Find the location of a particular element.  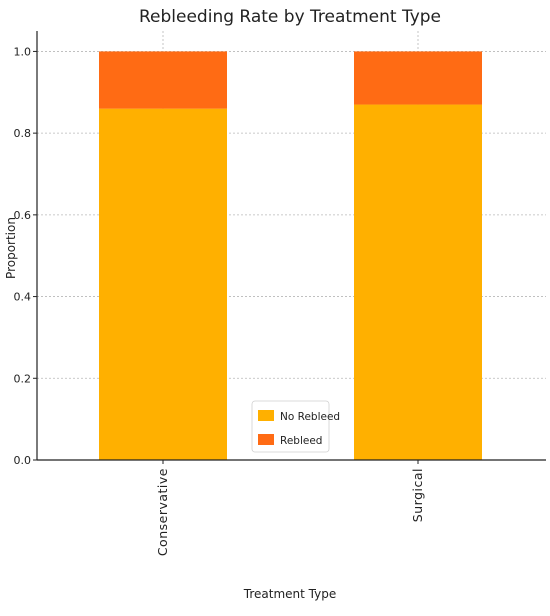

x-tick-label-conservative: Conservative is located at coordinates (162, 512).